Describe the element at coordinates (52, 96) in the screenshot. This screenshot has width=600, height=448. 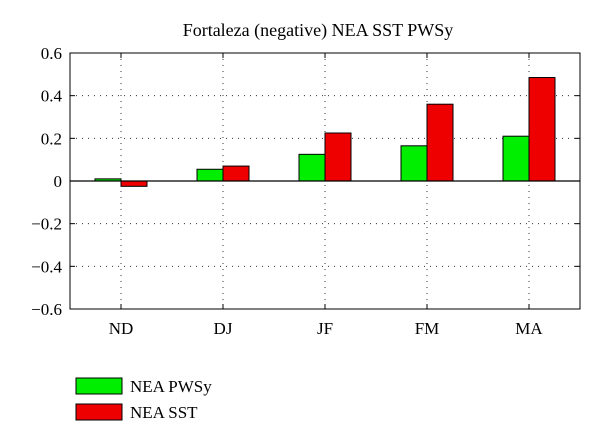
I see `y-tick-label: 0.4` at that location.